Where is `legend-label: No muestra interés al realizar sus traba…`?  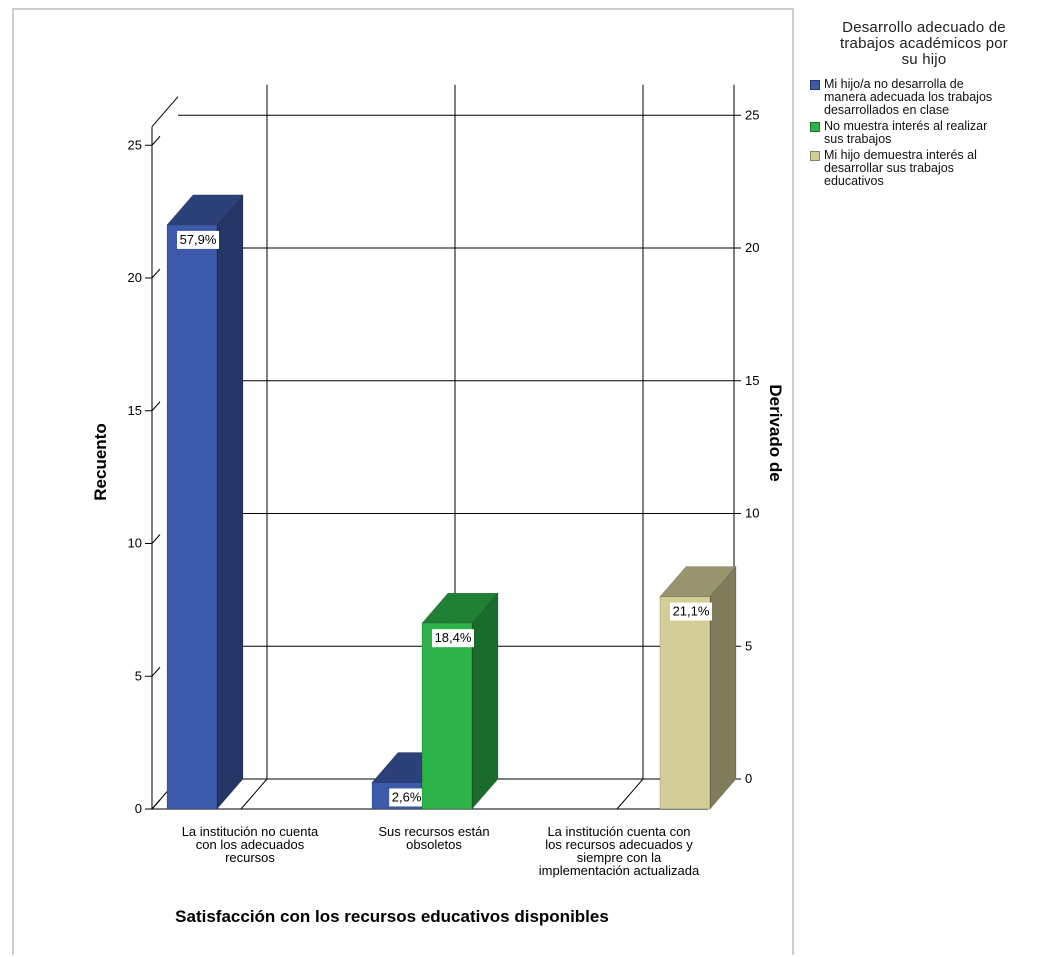
legend-label: No muestra interés al realizar sus traba… is located at coordinates (905, 133).